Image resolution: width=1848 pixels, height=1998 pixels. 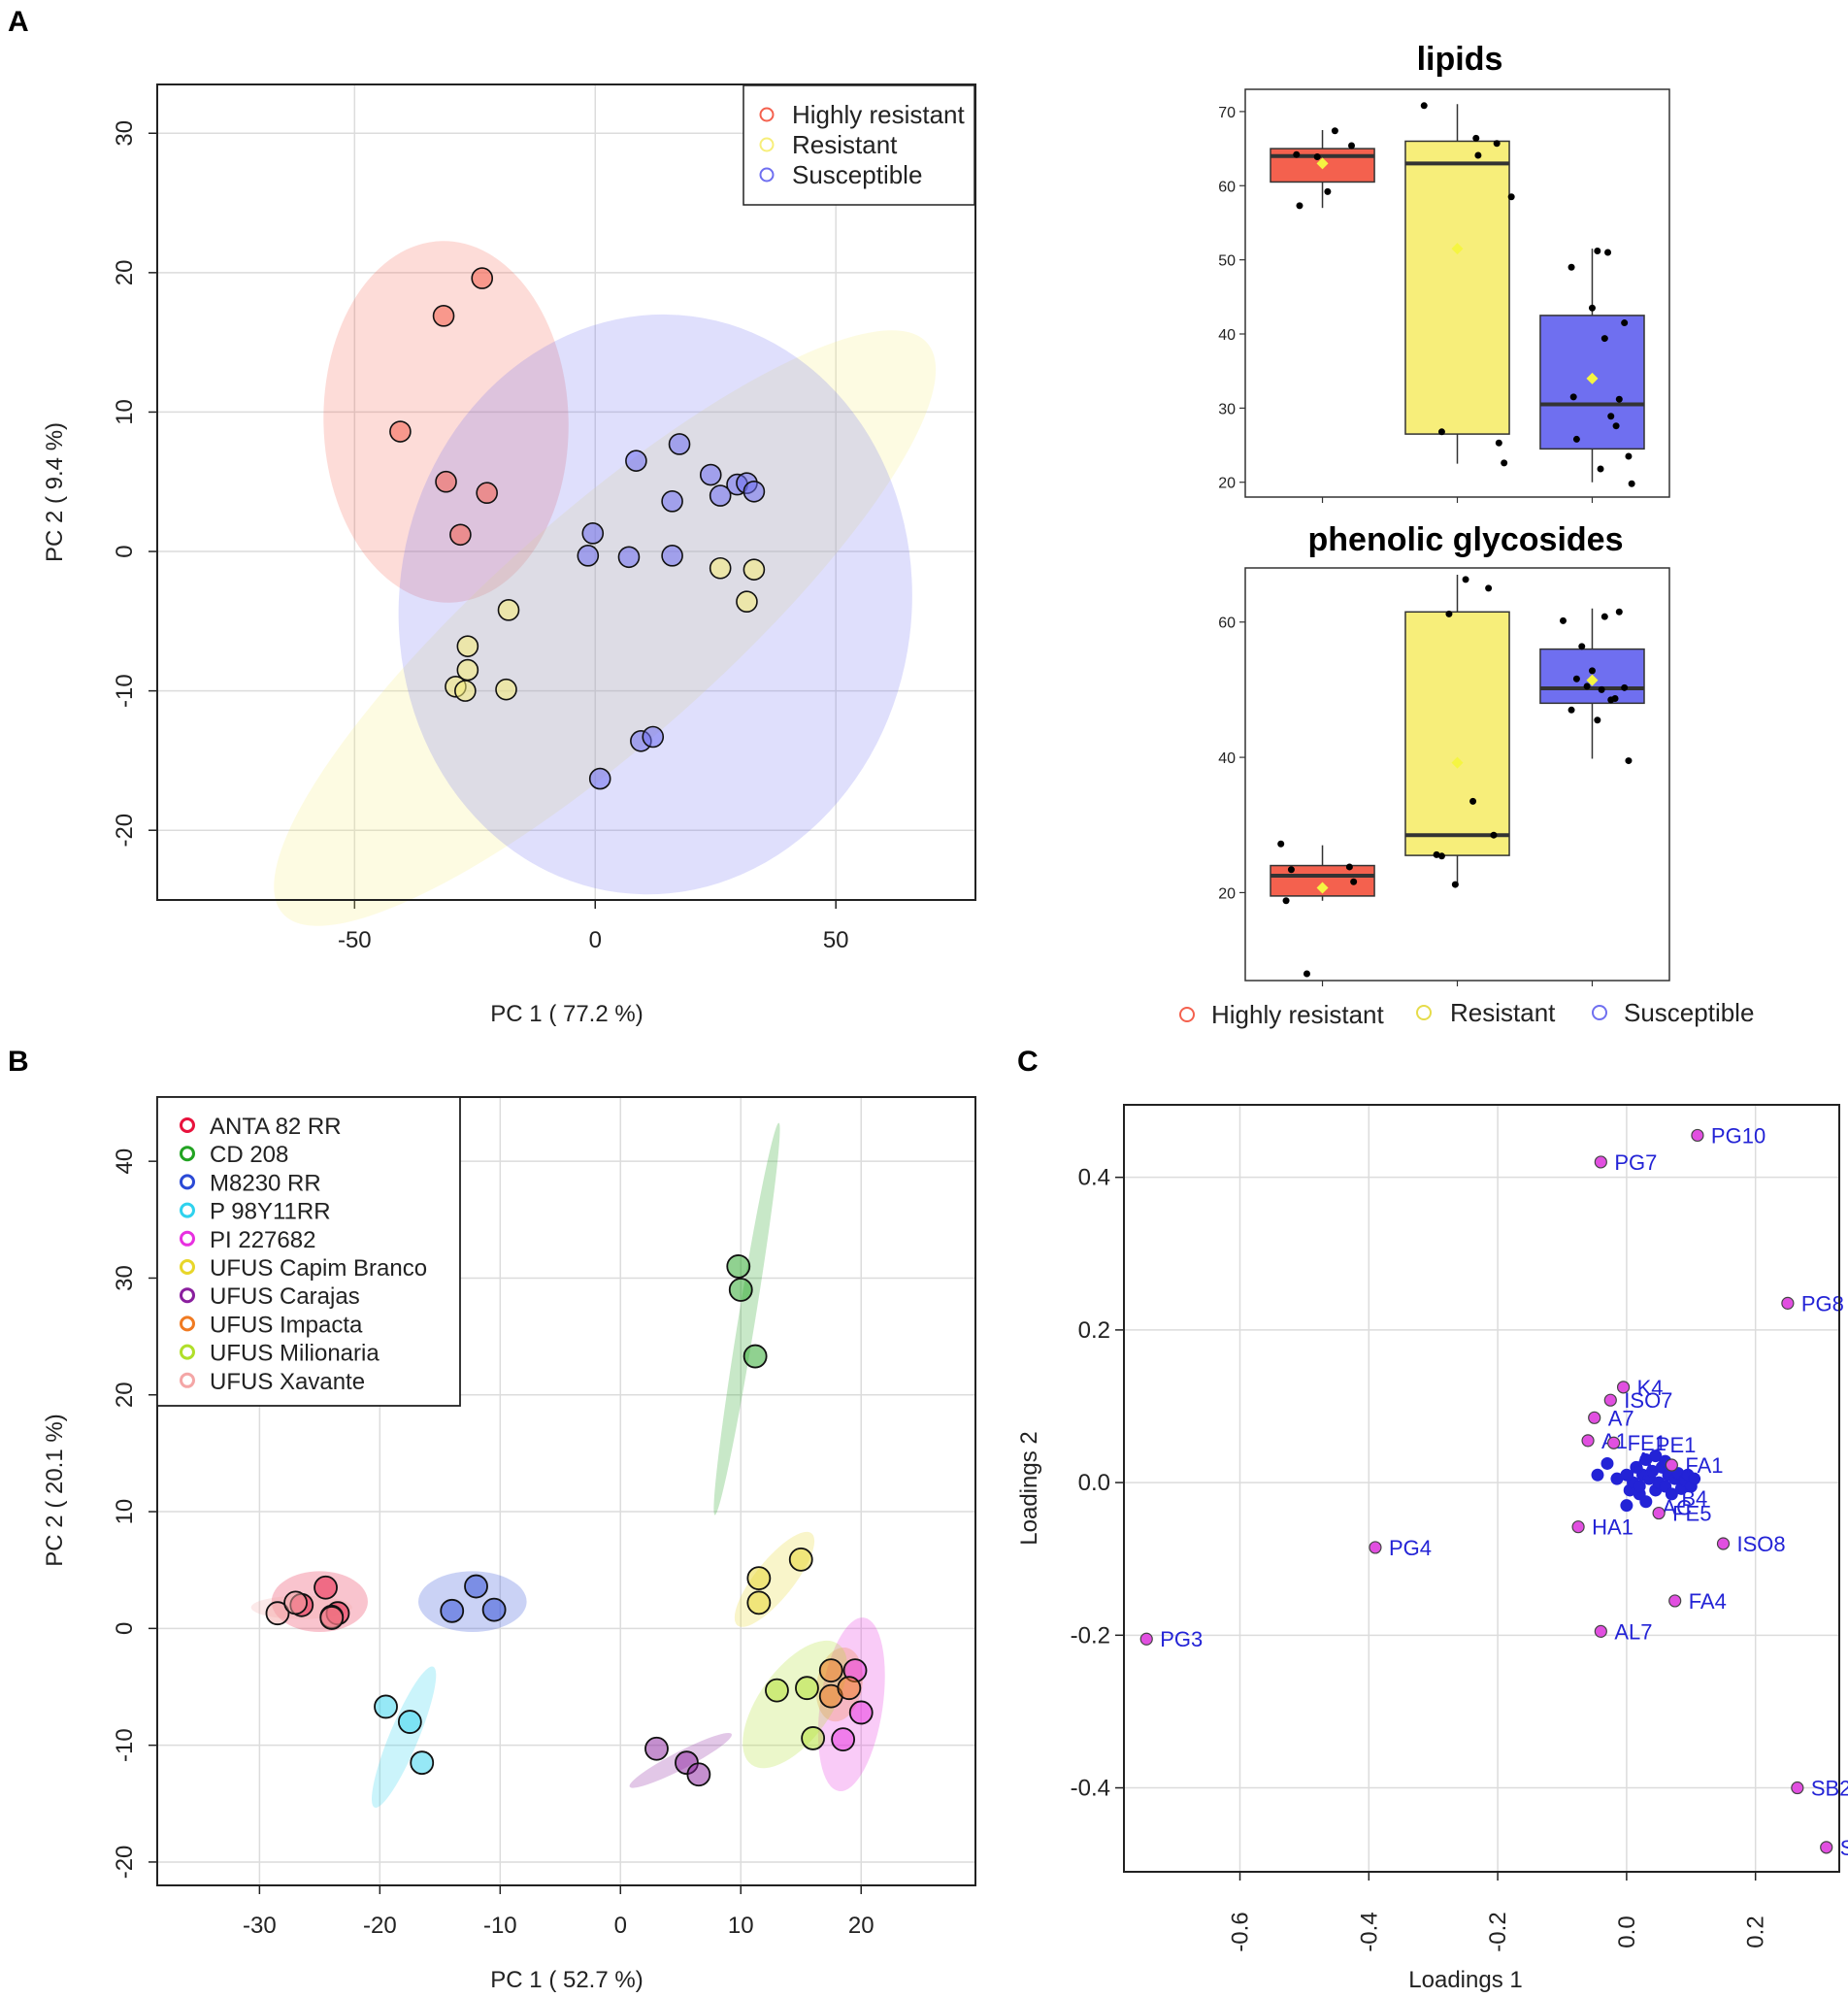 What do you see at coordinates (187, 1182) in the screenshot?
I see `legend-marker-m8230-rr` at bounding box center [187, 1182].